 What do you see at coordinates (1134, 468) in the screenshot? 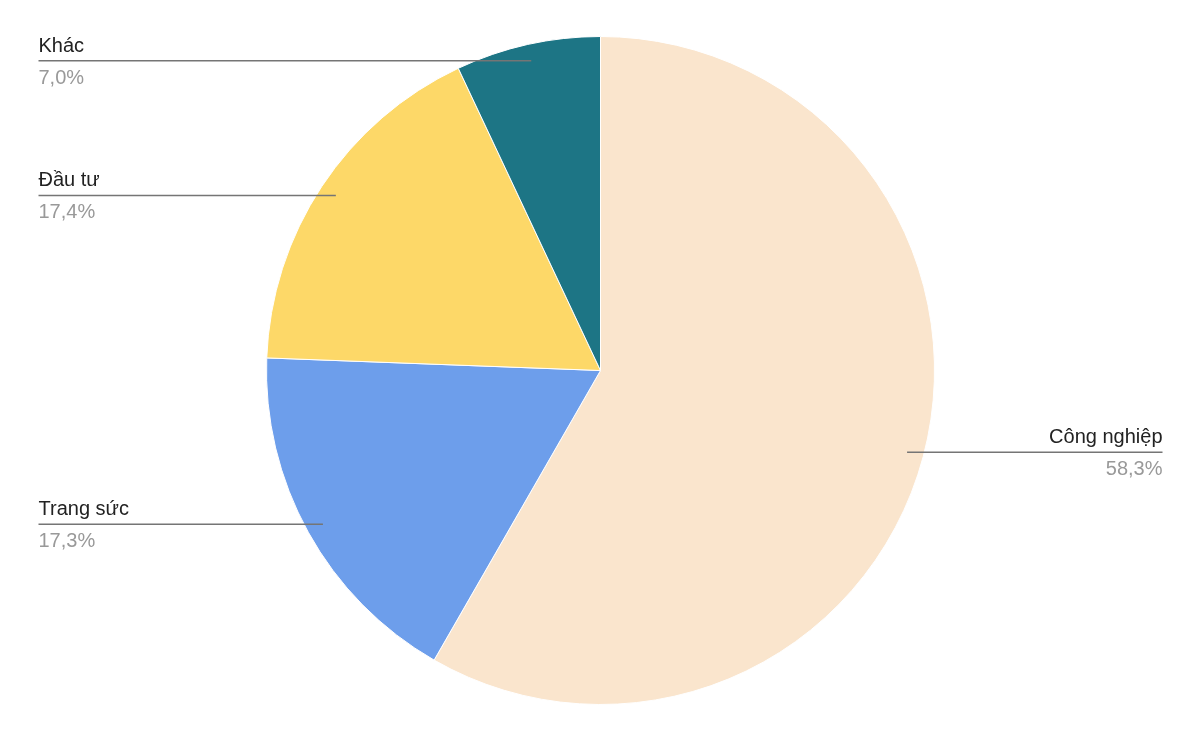
I see `data-label: 58,3%` at bounding box center [1134, 468].